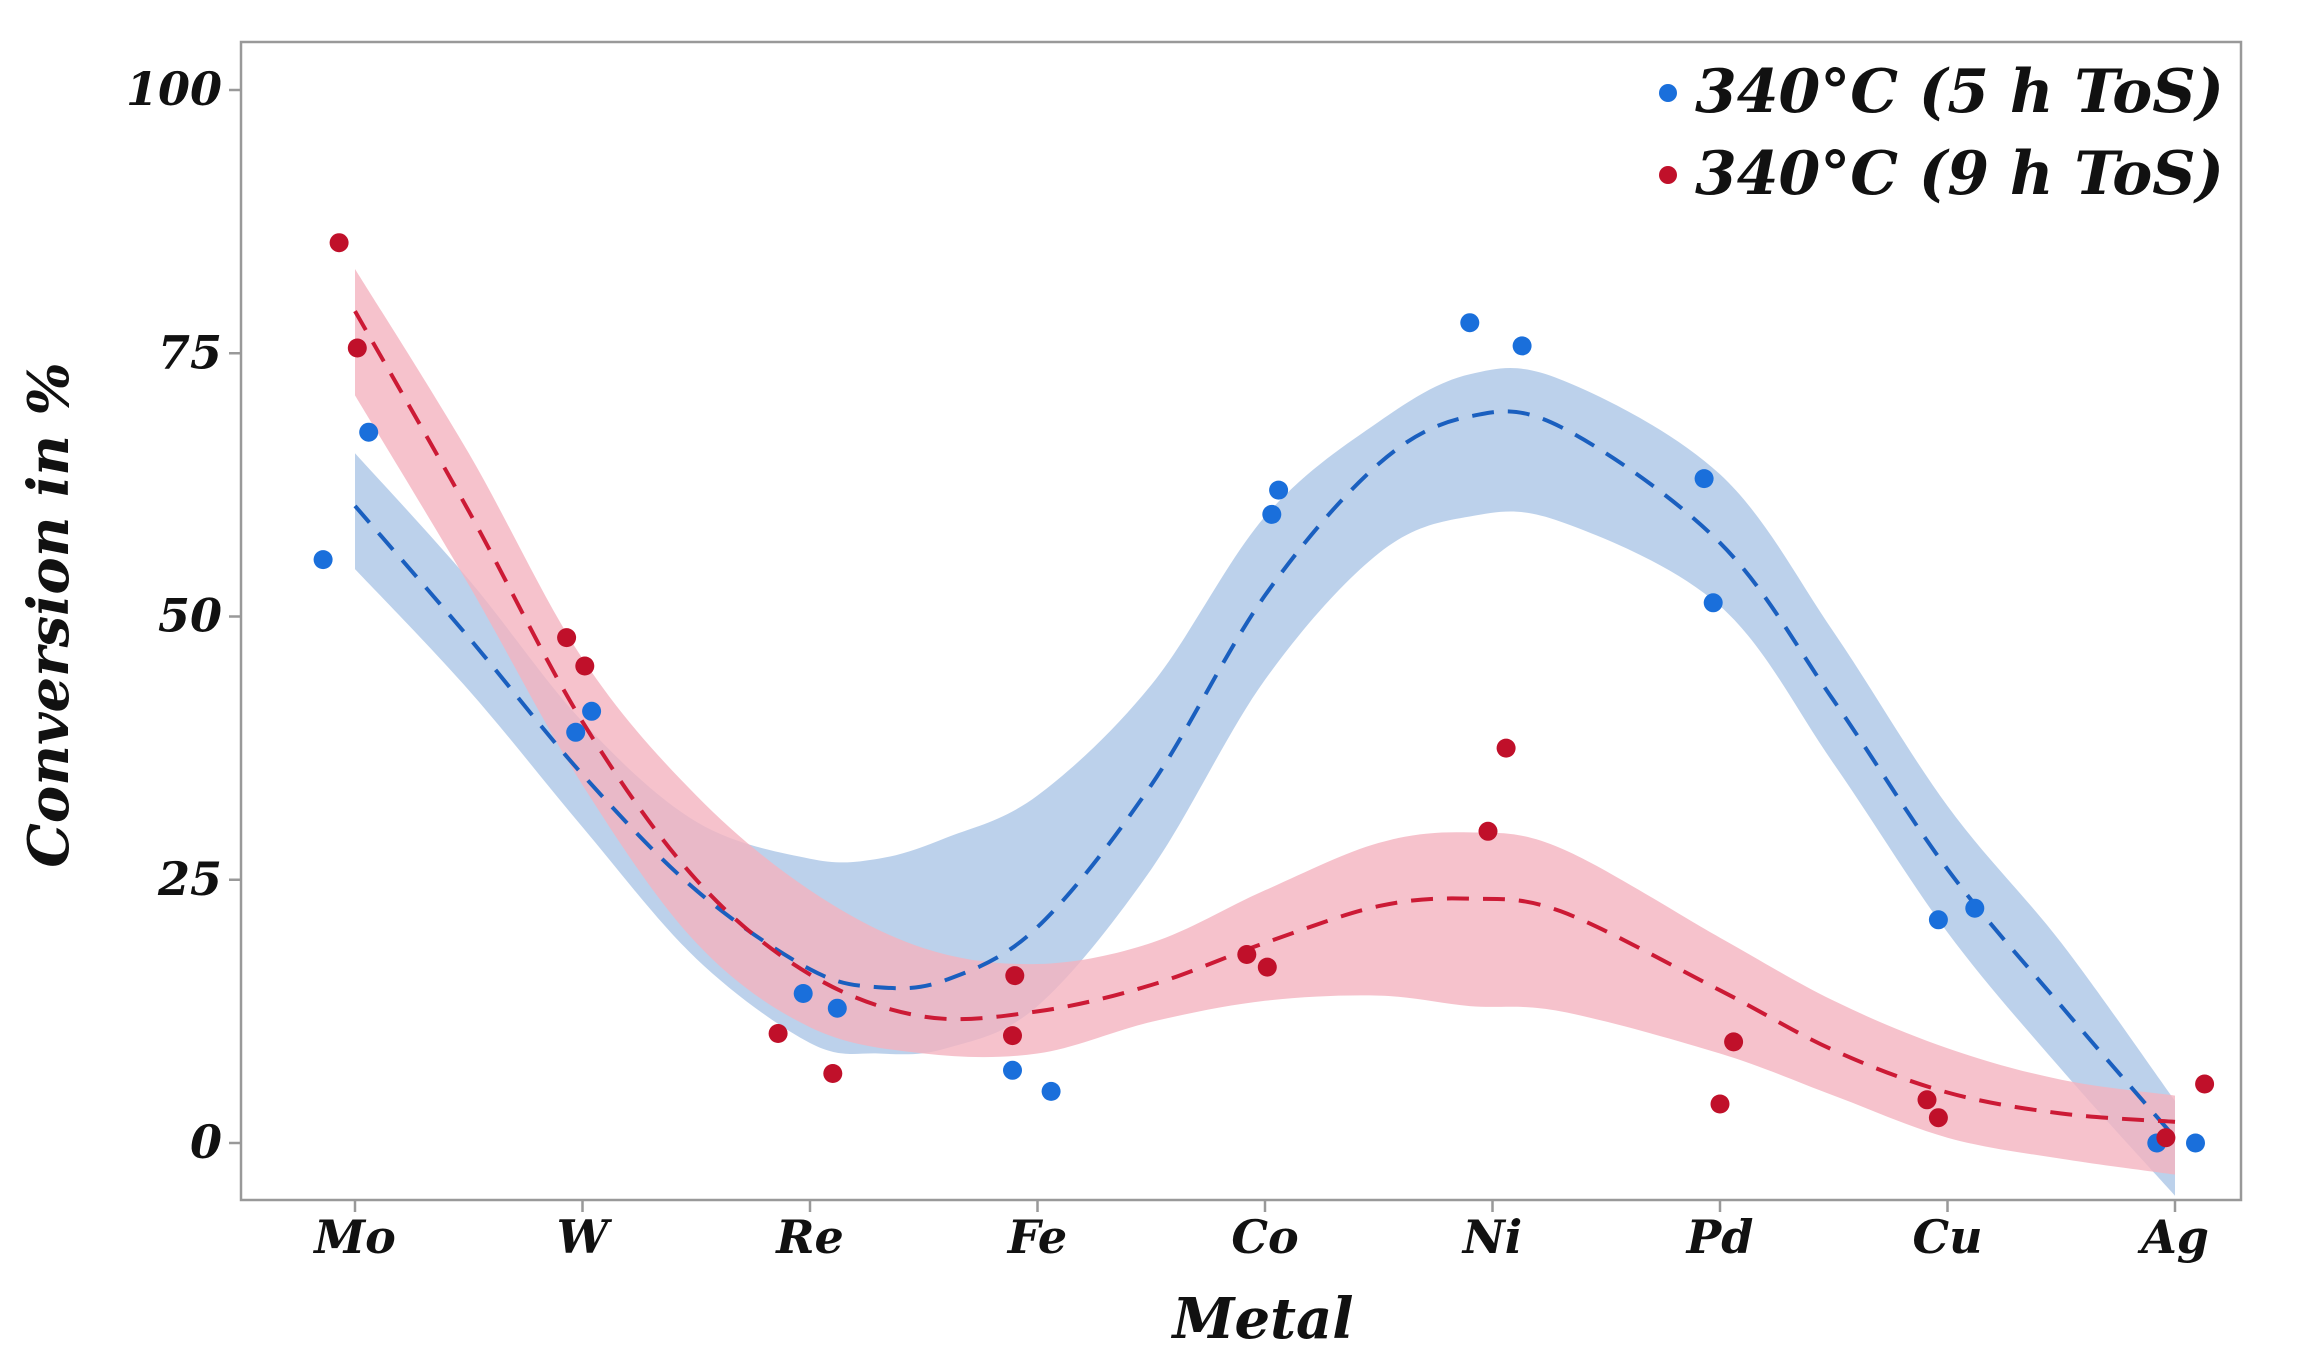 The width and height of the screenshot is (2306, 1371). I want to click on x-tick-label-w: W, so click(585, 1237).